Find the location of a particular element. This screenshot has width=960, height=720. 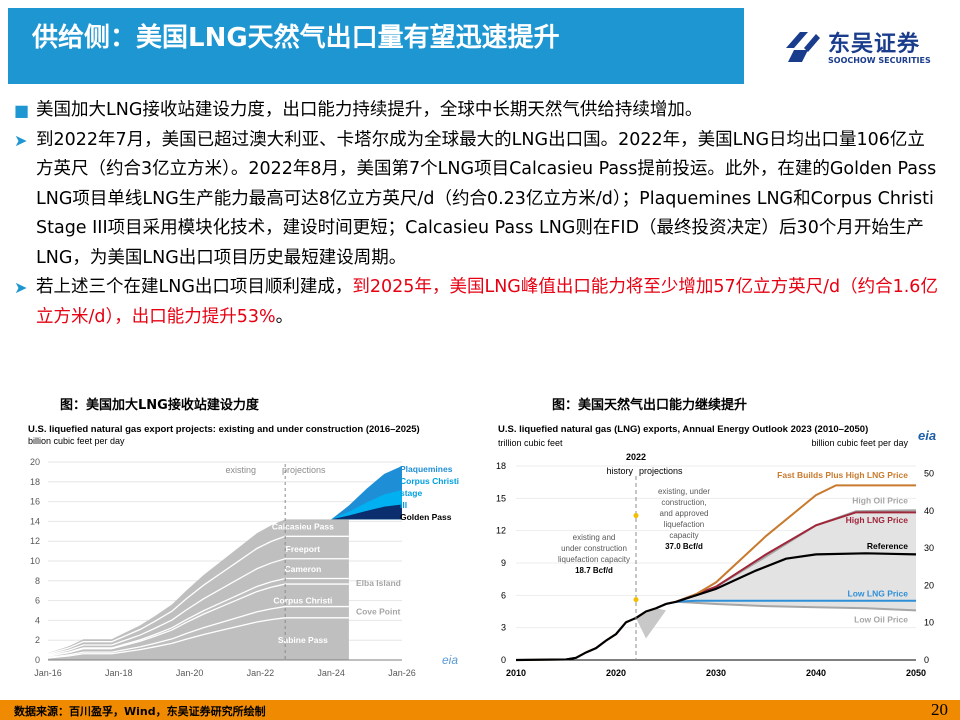

range-band is located at coordinates (796, 560).